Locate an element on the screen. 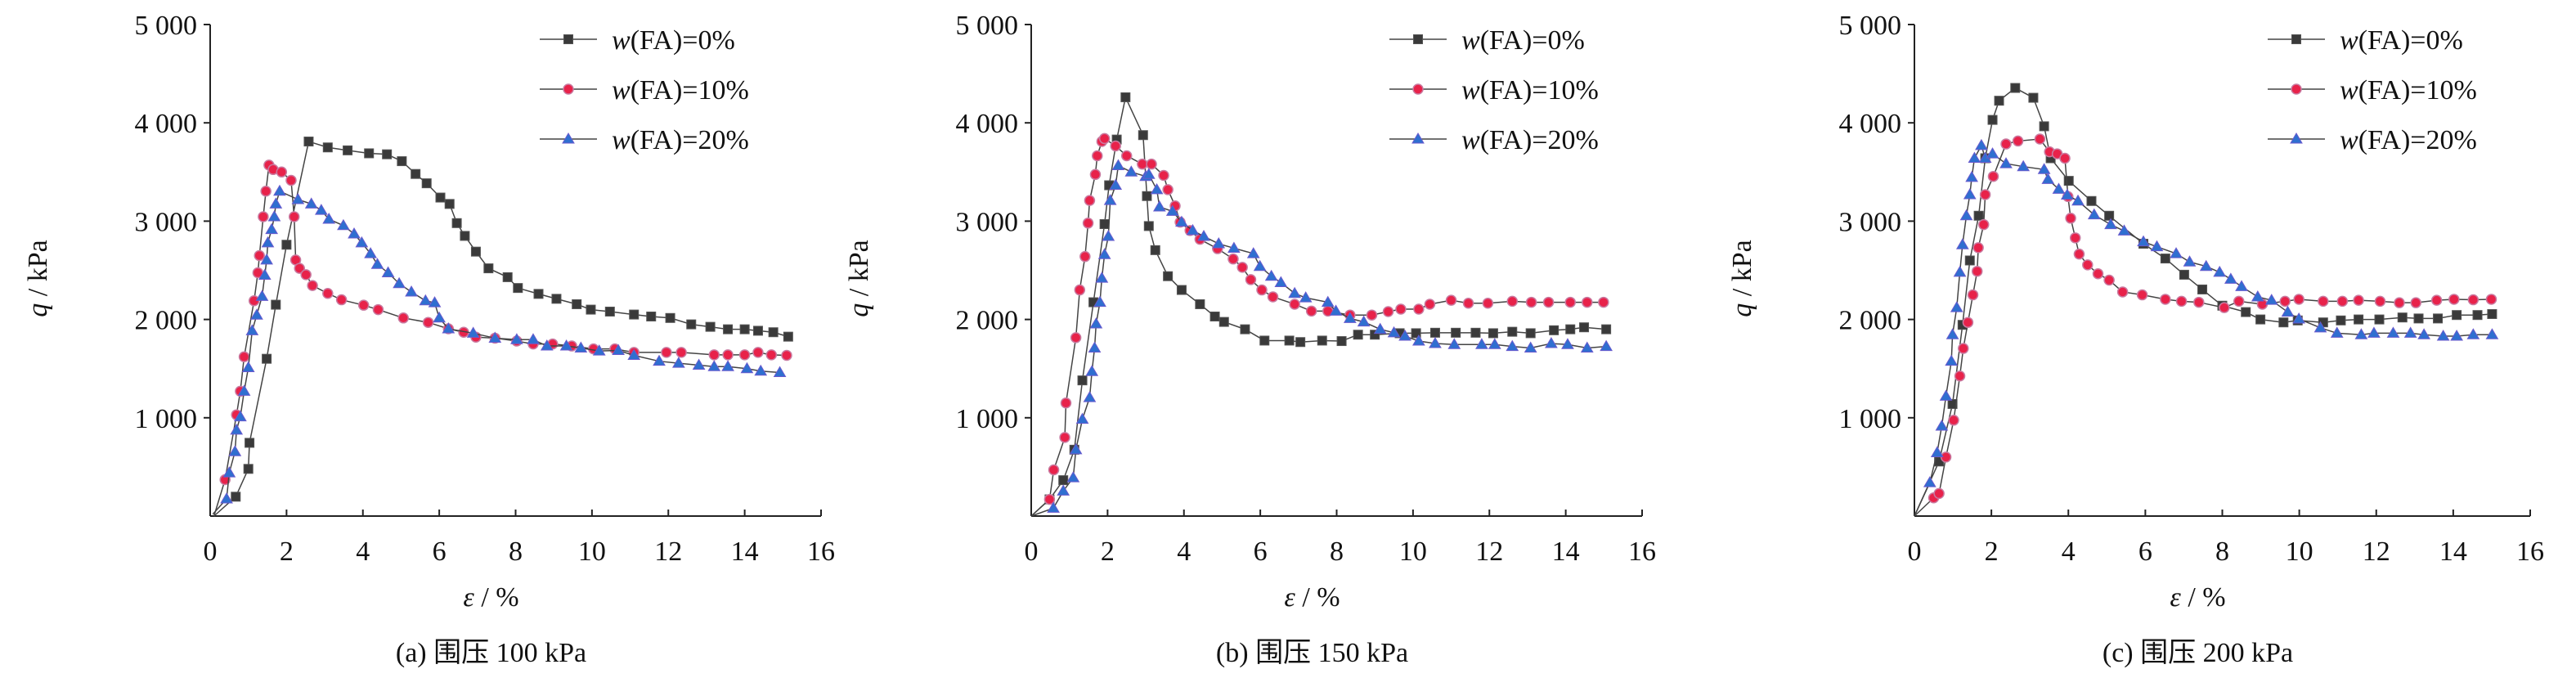 The image size is (2576, 678). panel-caption: (b) 围压 150 kPa is located at coordinates (1312, 653).